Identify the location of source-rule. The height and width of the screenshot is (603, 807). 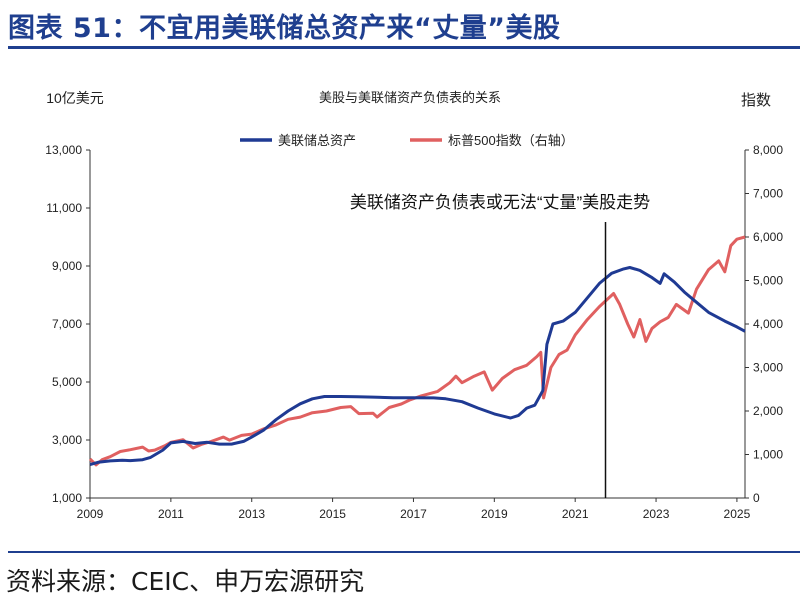
(404, 552).